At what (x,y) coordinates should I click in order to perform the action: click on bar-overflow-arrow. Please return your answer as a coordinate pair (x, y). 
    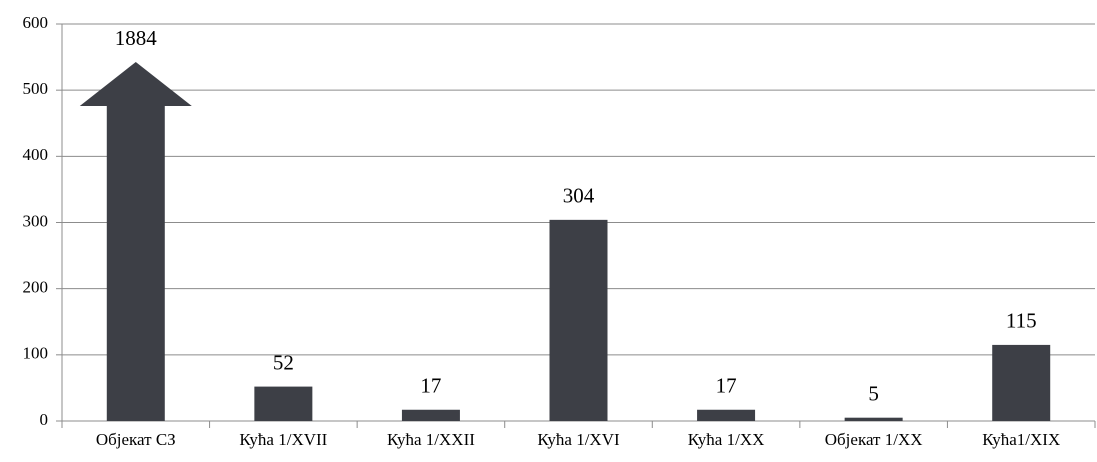
    Looking at the image, I should click on (135, 241).